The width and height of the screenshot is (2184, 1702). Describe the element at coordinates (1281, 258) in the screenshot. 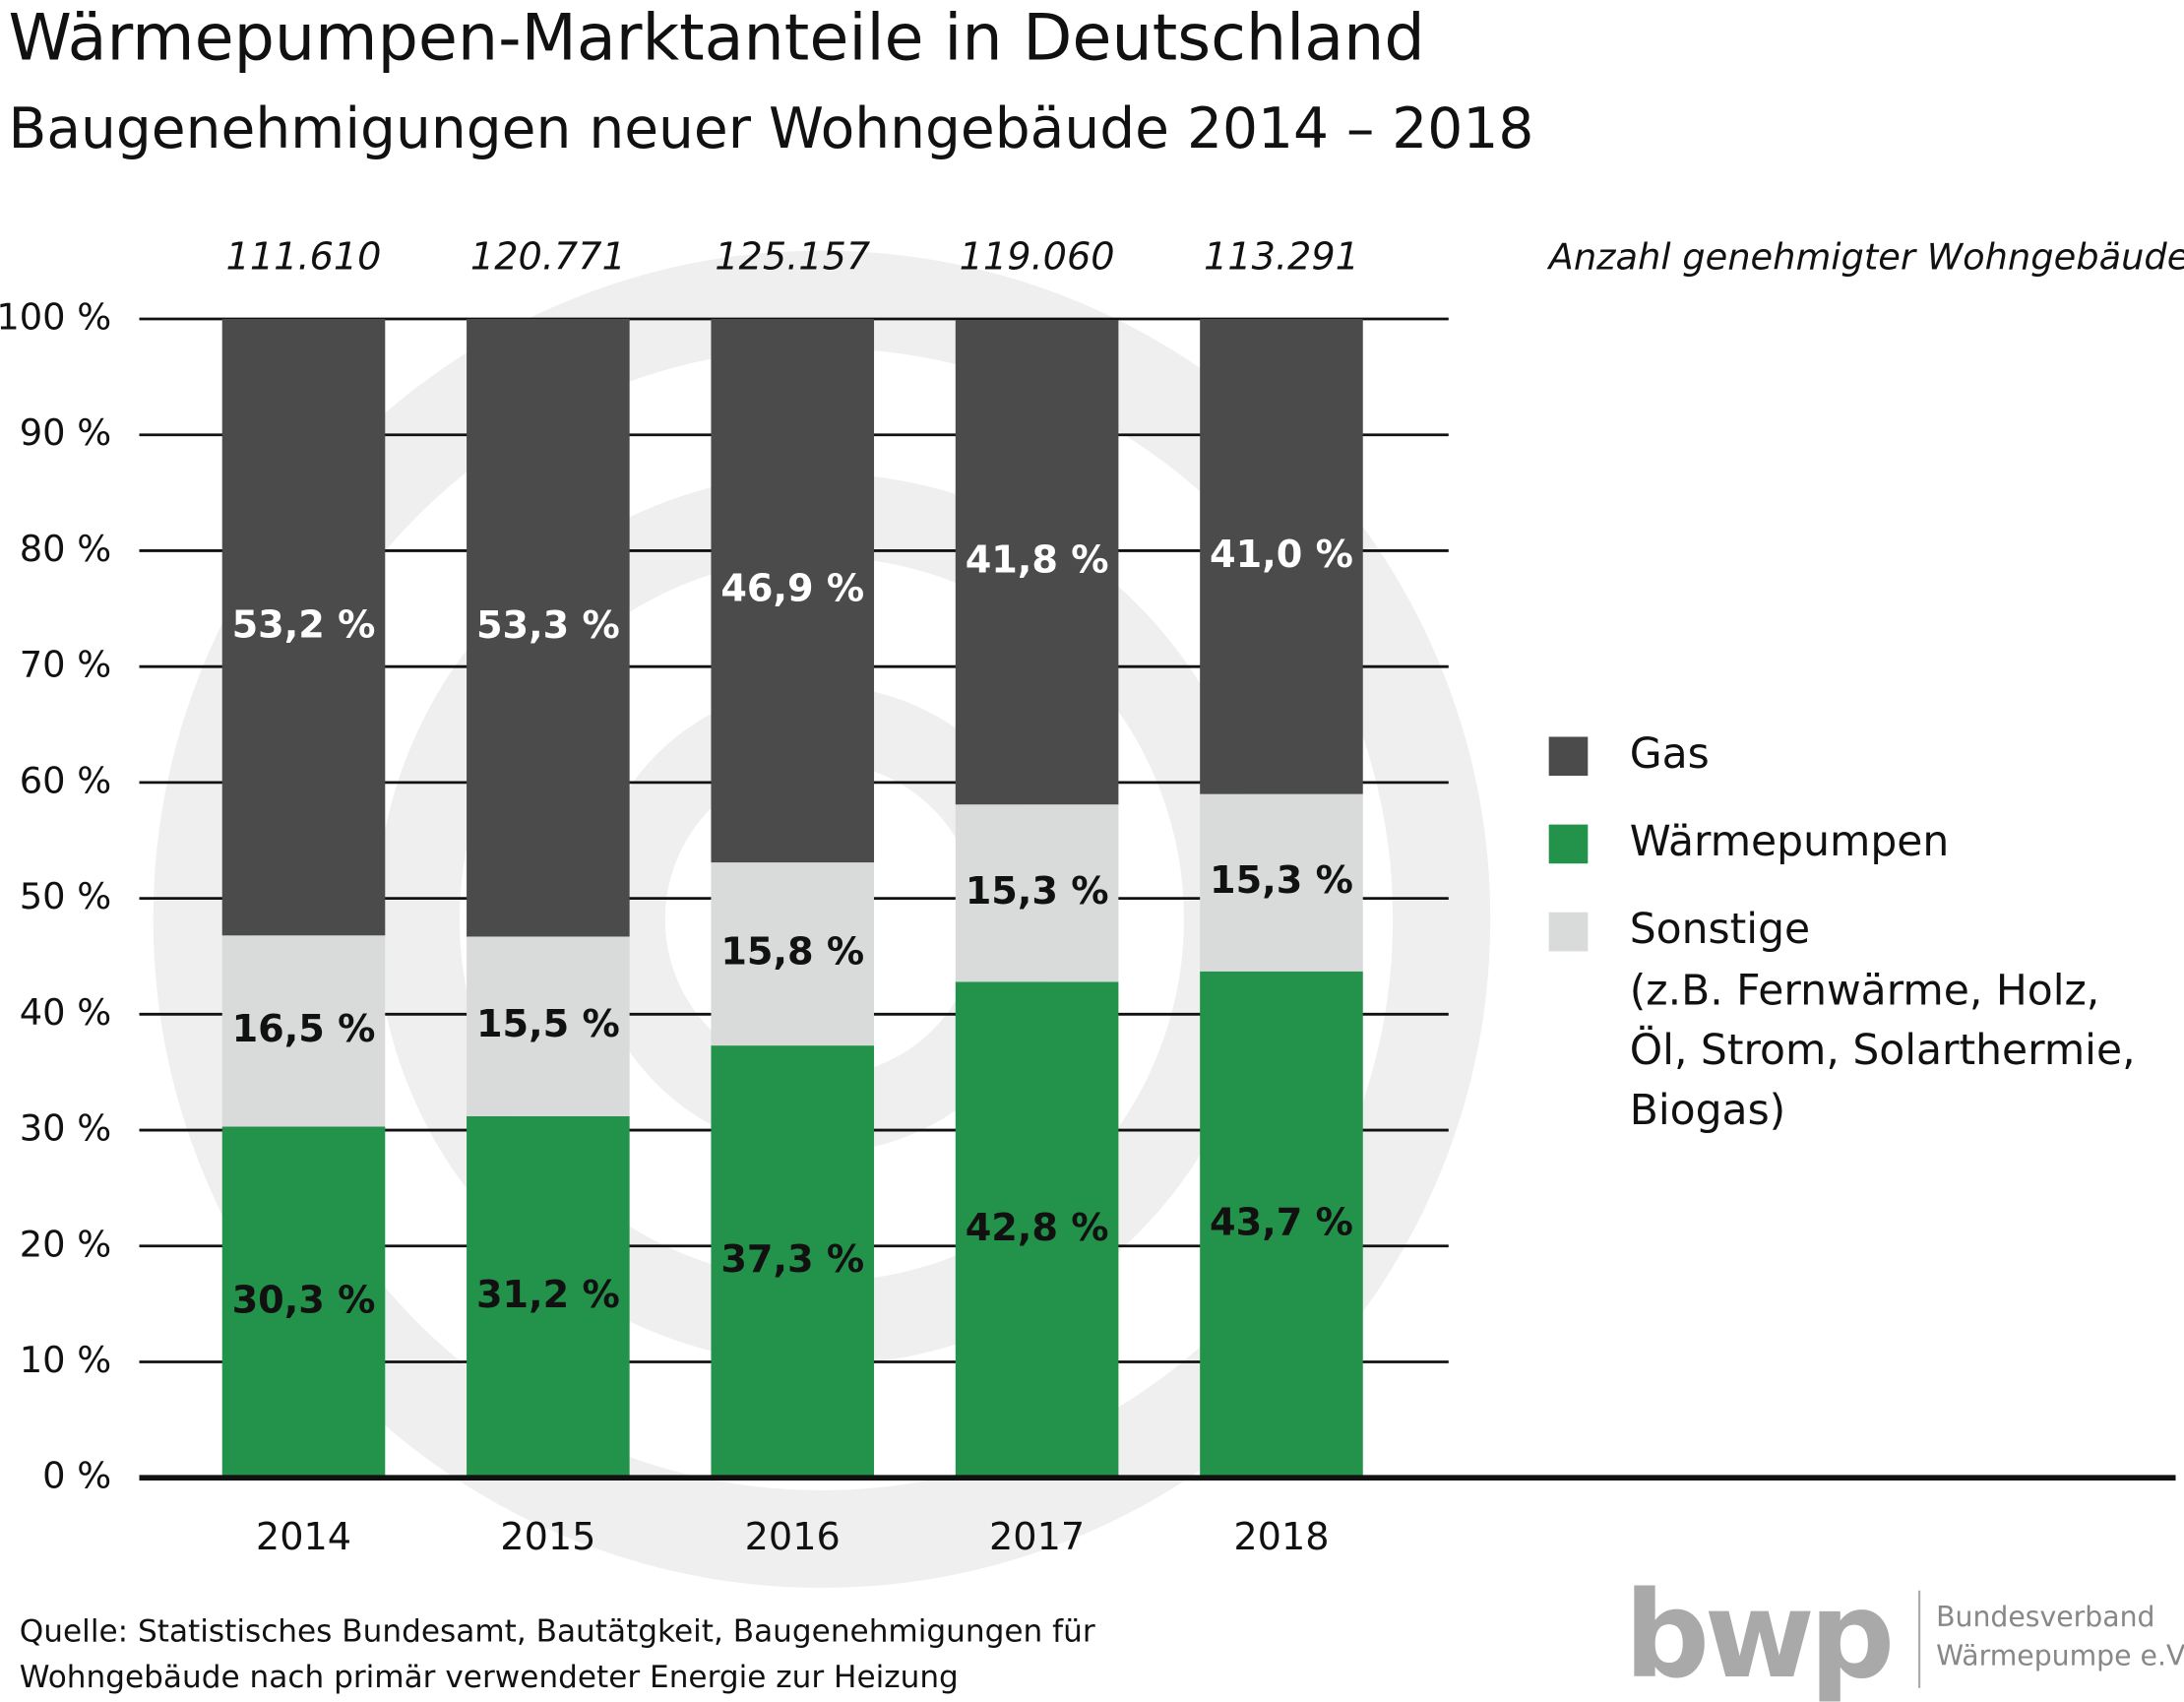

I see `total-label: 113.291` at that location.